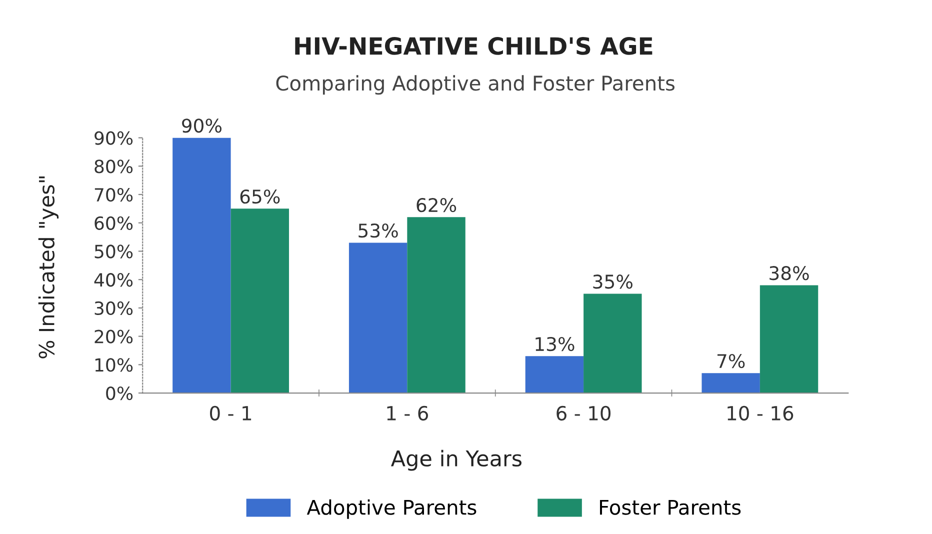  I want to click on x-tick-label: 6 - 10, so click(583, 413).